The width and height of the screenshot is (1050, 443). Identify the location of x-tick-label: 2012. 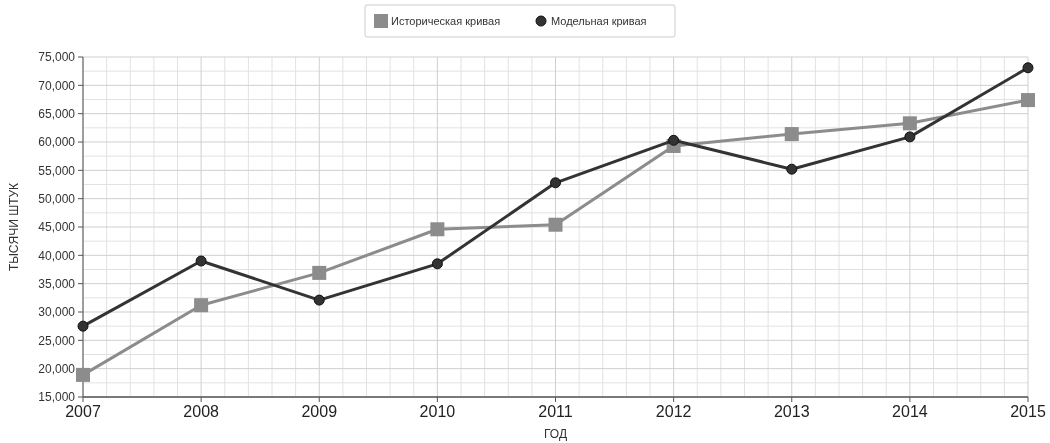
(673, 411).